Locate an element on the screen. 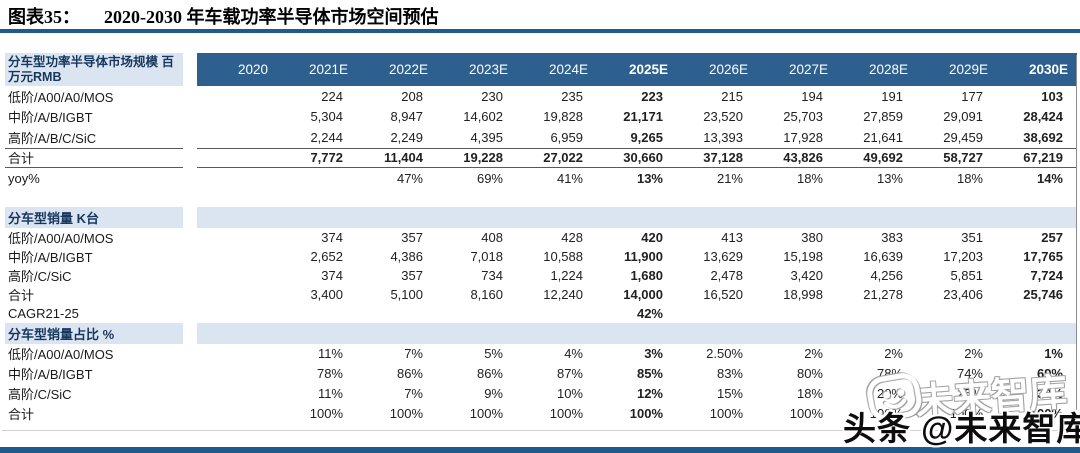 The height and width of the screenshot is (453, 1080). table-row: 高阶/C/SiC 11% 7% 9% 10% 12% 15% 18% 20% 25% 30% is located at coordinates (541, 394).